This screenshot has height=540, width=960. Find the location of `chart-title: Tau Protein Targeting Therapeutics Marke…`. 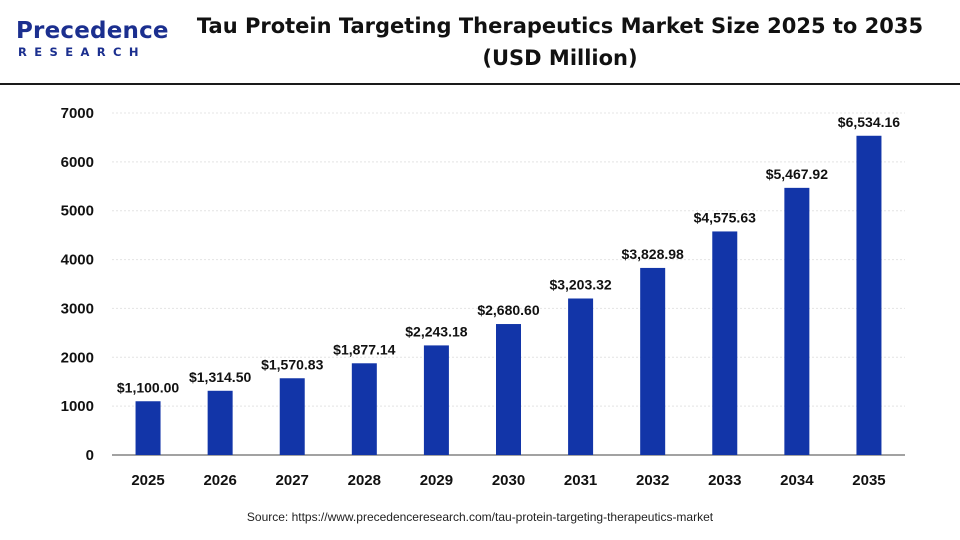

chart-title: Tau Protein Targeting Therapeutics Marke… is located at coordinates (560, 42).